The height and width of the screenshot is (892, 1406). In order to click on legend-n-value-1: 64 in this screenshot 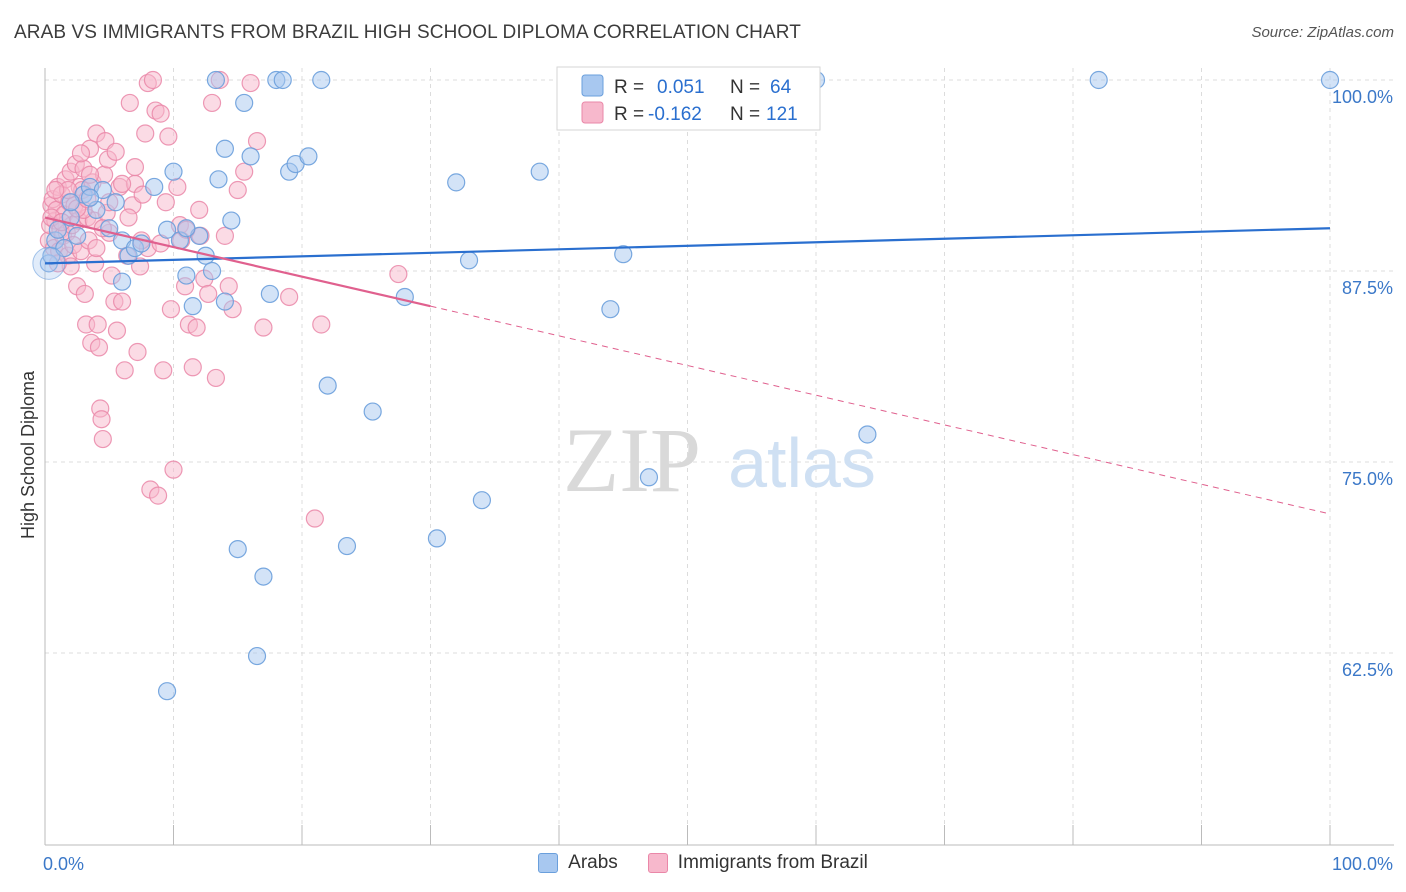, I will do `click(781, 87)`.